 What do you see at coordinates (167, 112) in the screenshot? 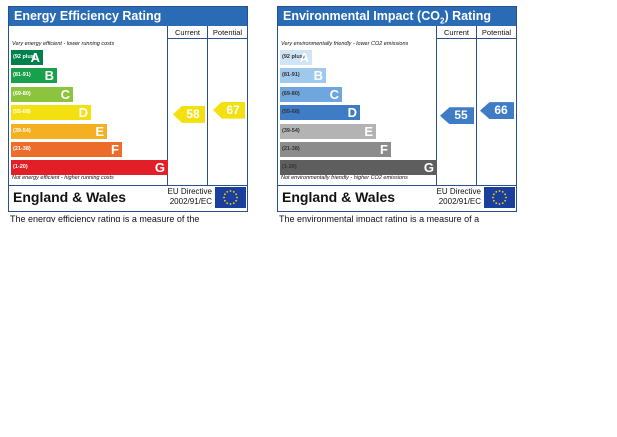
I see `energy-divider-current` at bounding box center [167, 112].